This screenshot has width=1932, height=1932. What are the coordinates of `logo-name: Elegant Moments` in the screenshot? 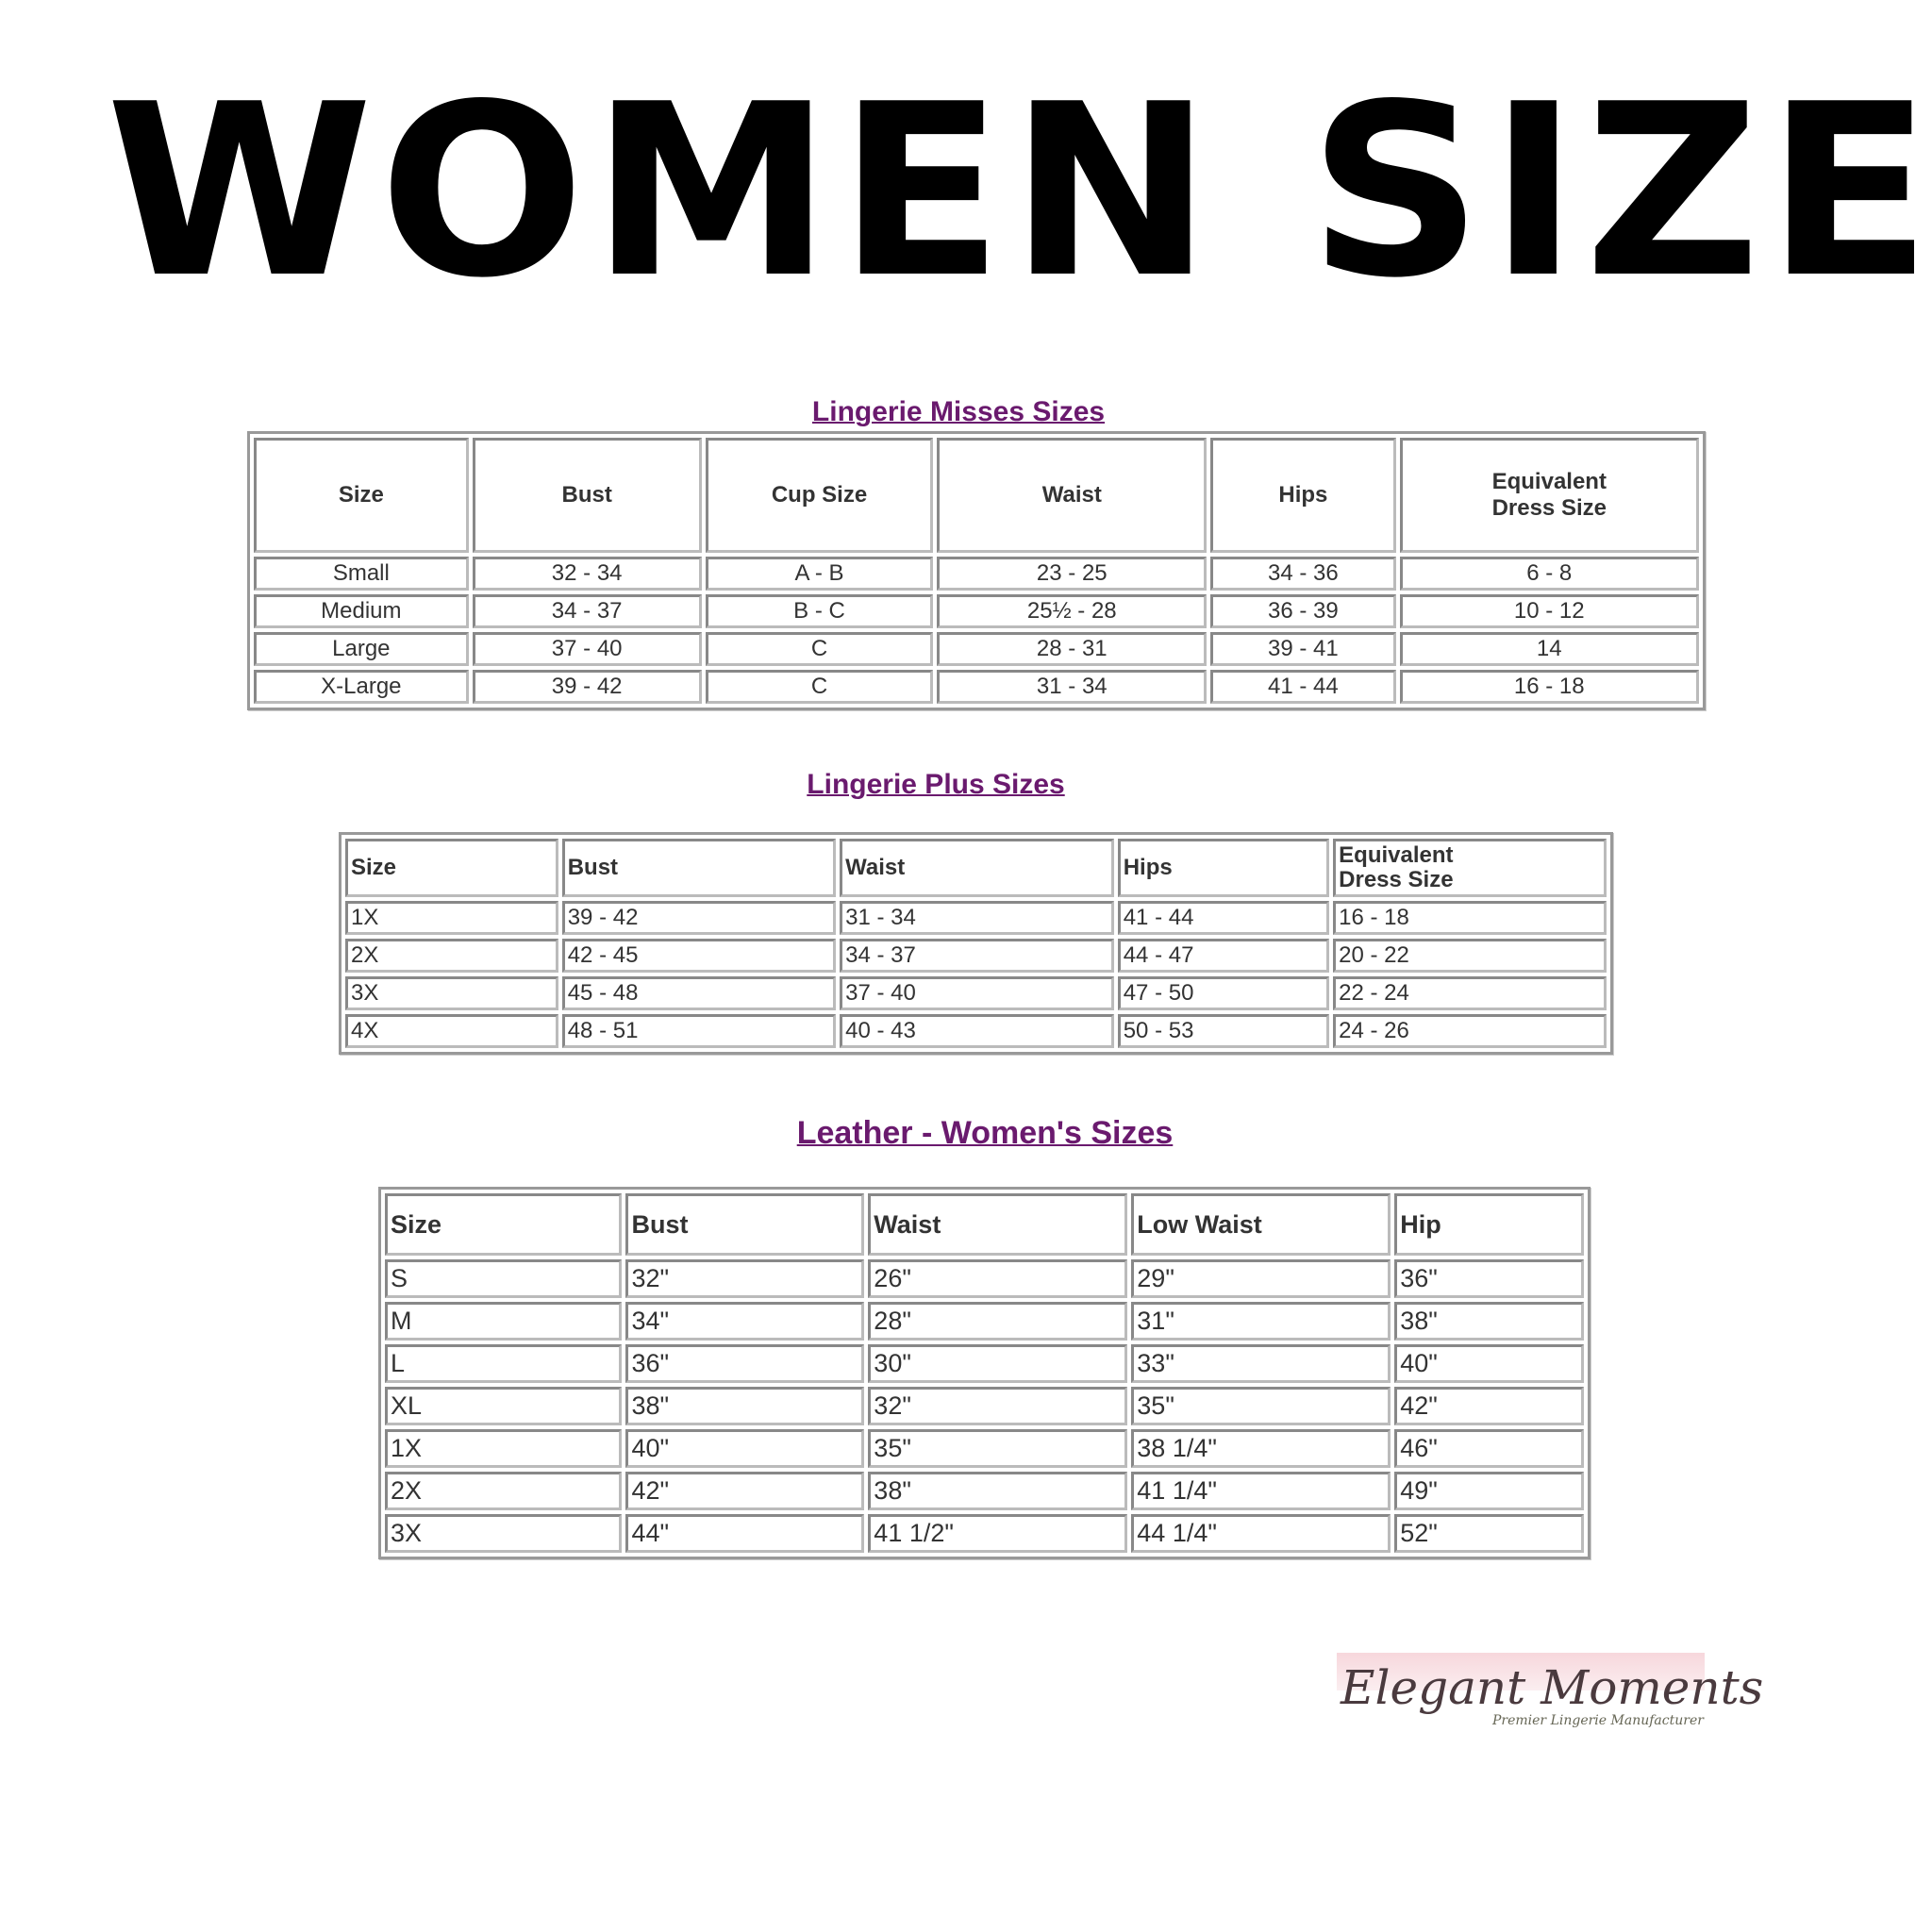 It's located at (1552, 1687).